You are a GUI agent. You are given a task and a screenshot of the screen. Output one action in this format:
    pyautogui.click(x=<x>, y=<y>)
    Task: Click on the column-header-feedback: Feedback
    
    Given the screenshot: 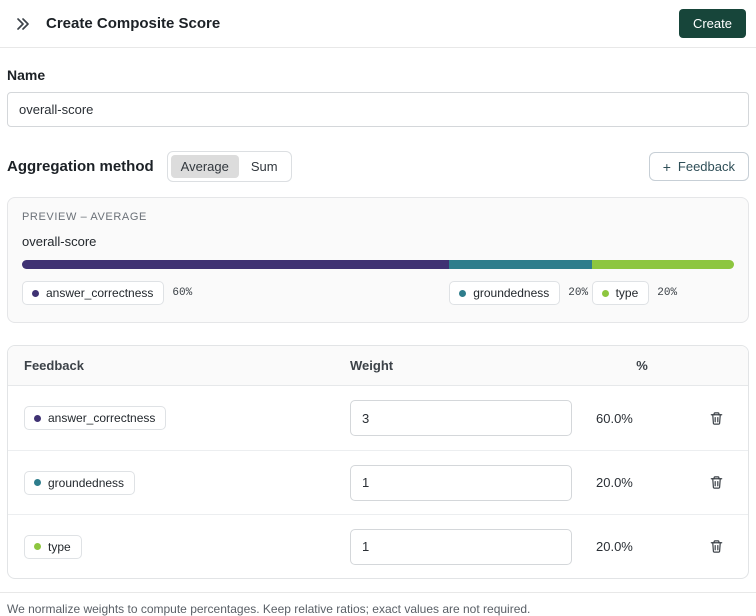 What is the action you would take?
    pyautogui.click(x=54, y=365)
    